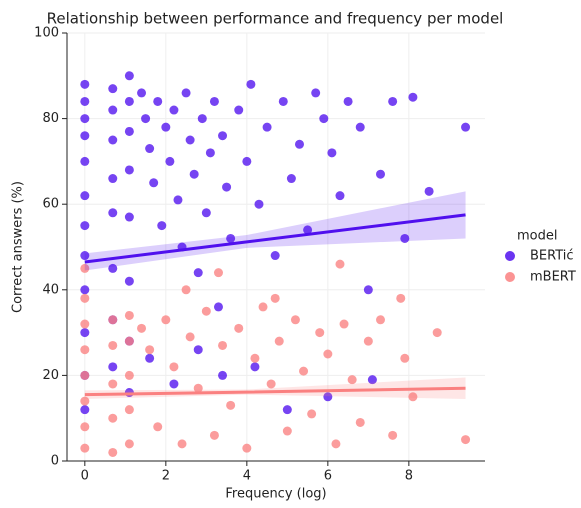 This screenshot has height=508, width=581. Describe the element at coordinates (18, 247) in the screenshot. I see `y-axis-label: Correct answers (%)` at that location.